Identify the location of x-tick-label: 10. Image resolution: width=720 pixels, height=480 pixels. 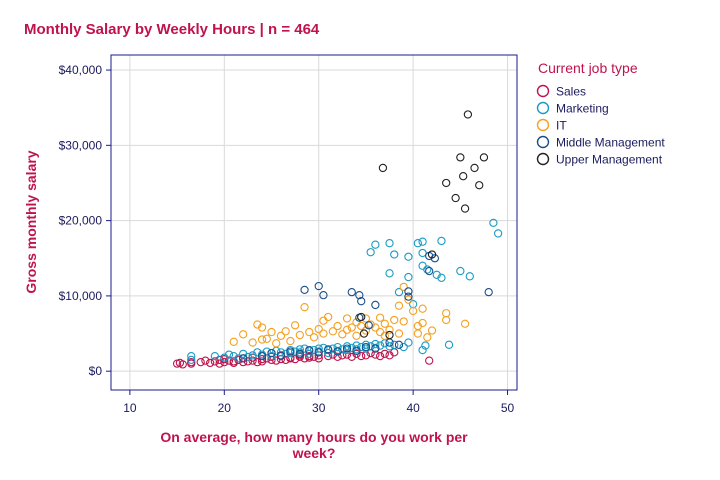
(130, 408).